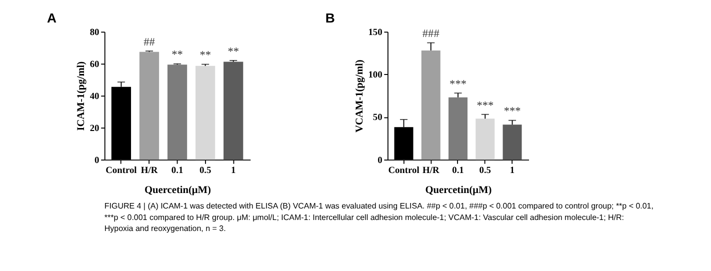  Describe the element at coordinates (95, 65) in the screenshot. I see `y-tick-label: 60` at that location.